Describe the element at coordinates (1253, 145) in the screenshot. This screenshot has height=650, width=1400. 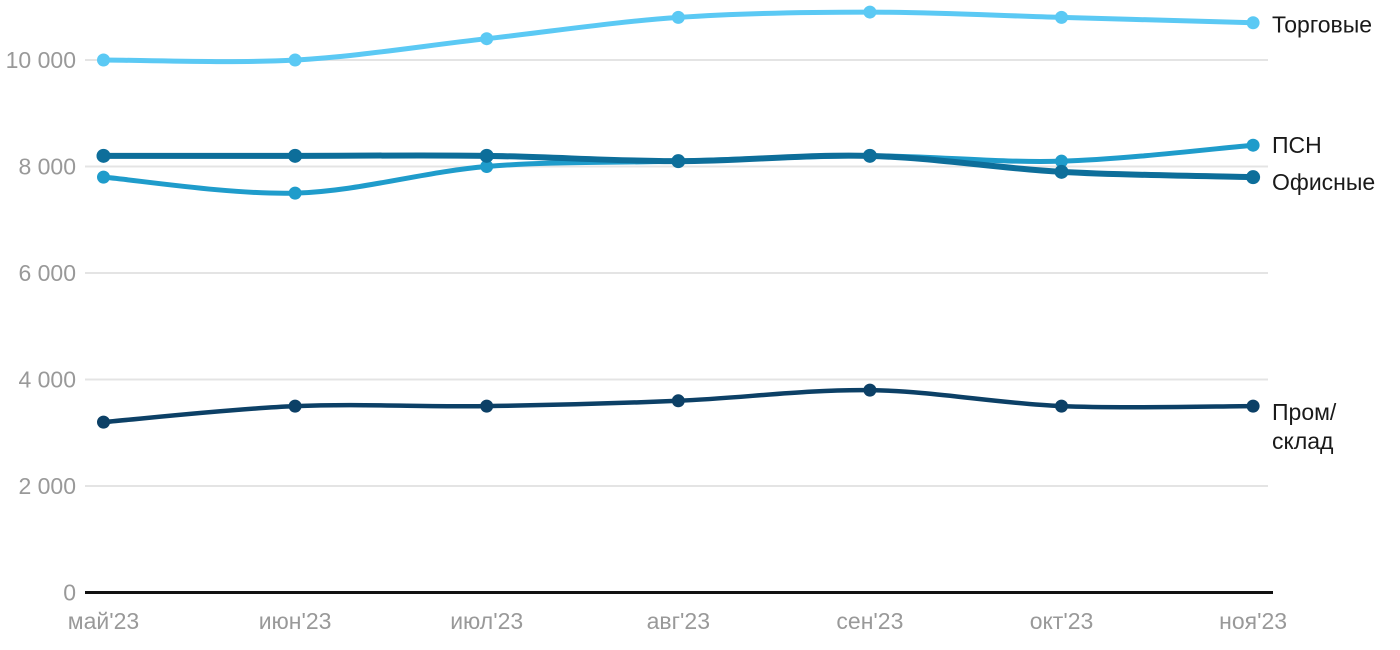
I see `data-point-ПСН-7` at that location.